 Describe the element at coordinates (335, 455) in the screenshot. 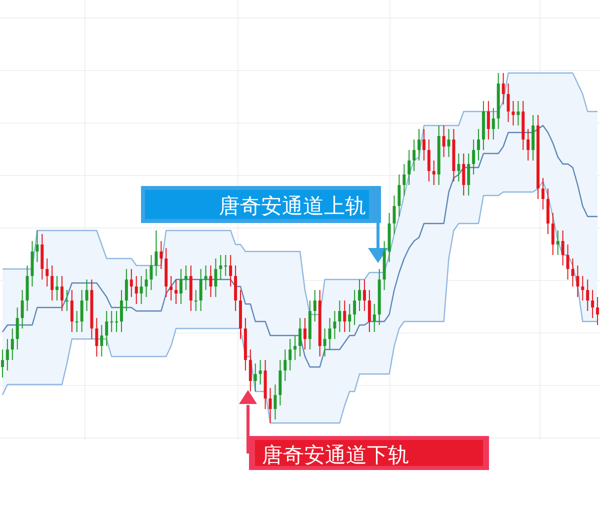

I see `text: 唐奇安通道下轨` at that location.